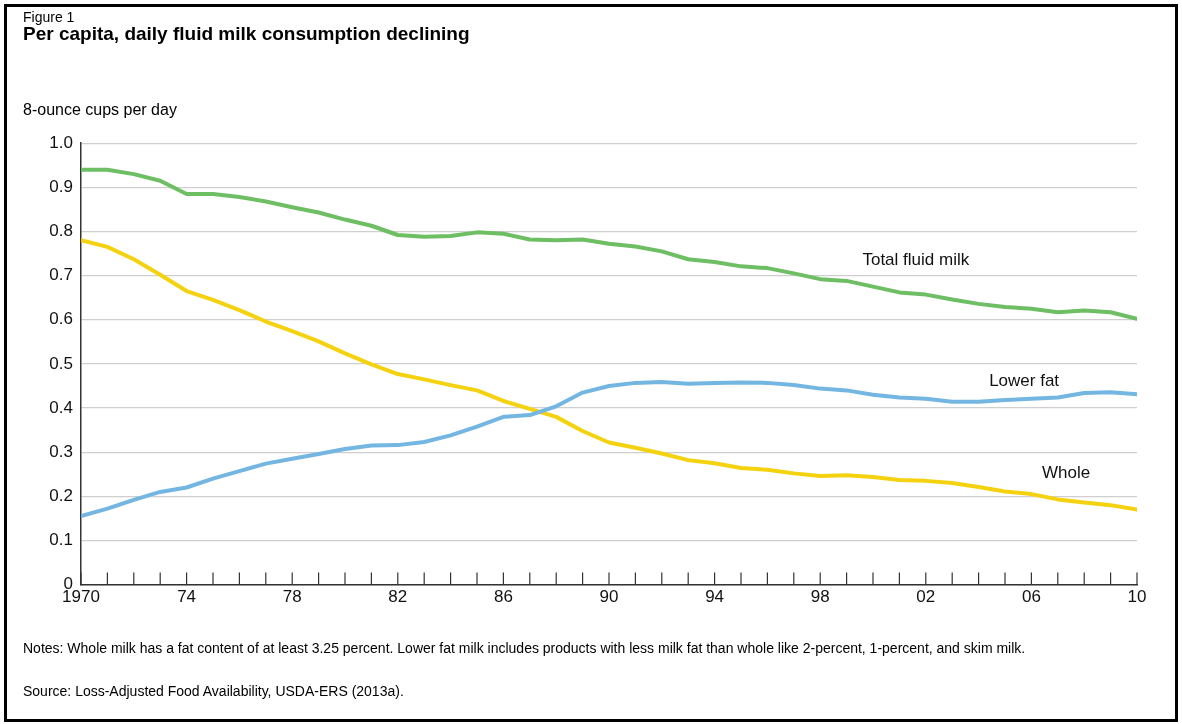 This screenshot has width=1182, height=724. Describe the element at coordinates (61, 275) in the screenshot. I see `y-tick-label: 0.7` at that location.